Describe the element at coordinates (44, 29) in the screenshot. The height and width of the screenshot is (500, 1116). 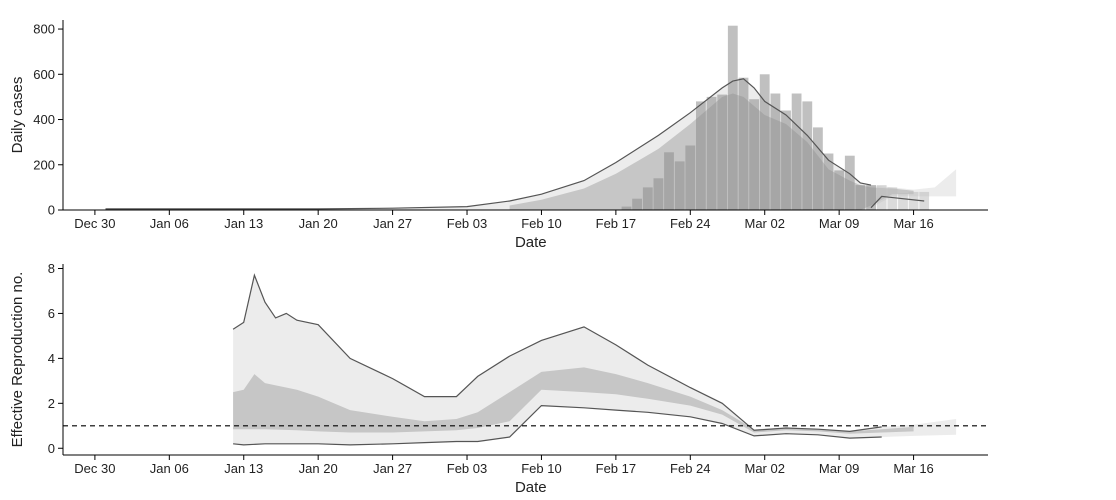
I see `y-tick-label: 800` at that location.